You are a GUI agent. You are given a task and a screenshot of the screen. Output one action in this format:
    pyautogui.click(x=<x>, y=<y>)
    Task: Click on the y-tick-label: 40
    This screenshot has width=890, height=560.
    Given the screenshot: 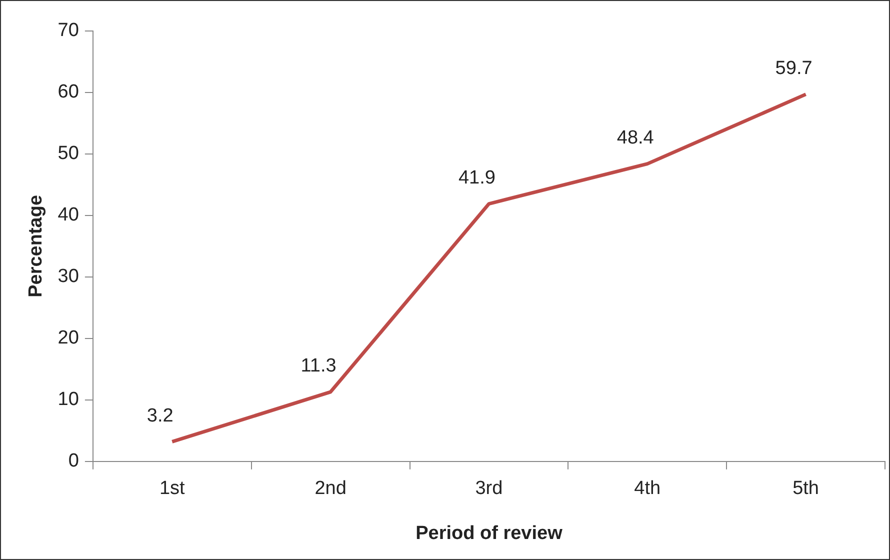 What is the action you would take?
    pyautogui.click(x=68, y=215)
    